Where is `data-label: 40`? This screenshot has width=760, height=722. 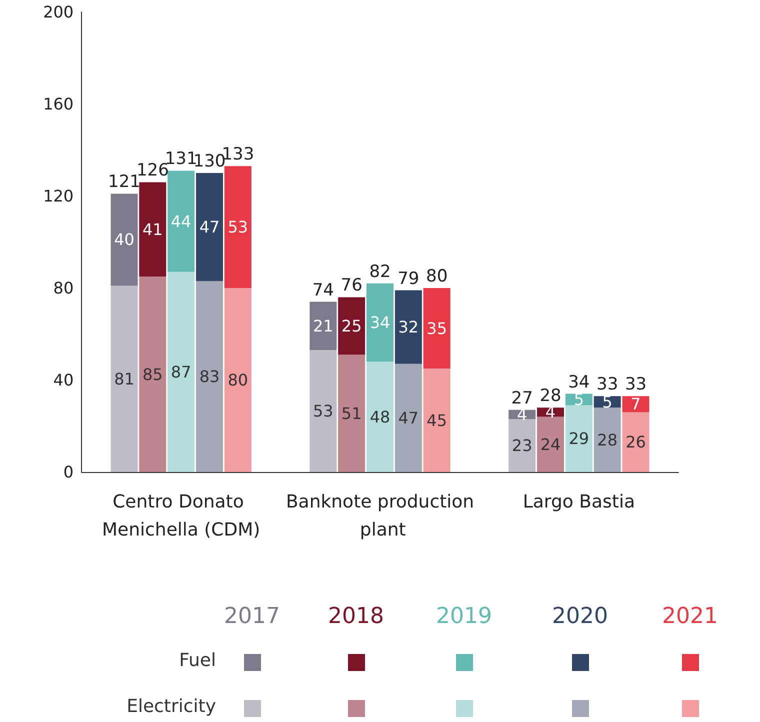
data-label: 40 is located at coordinates (124, 240).